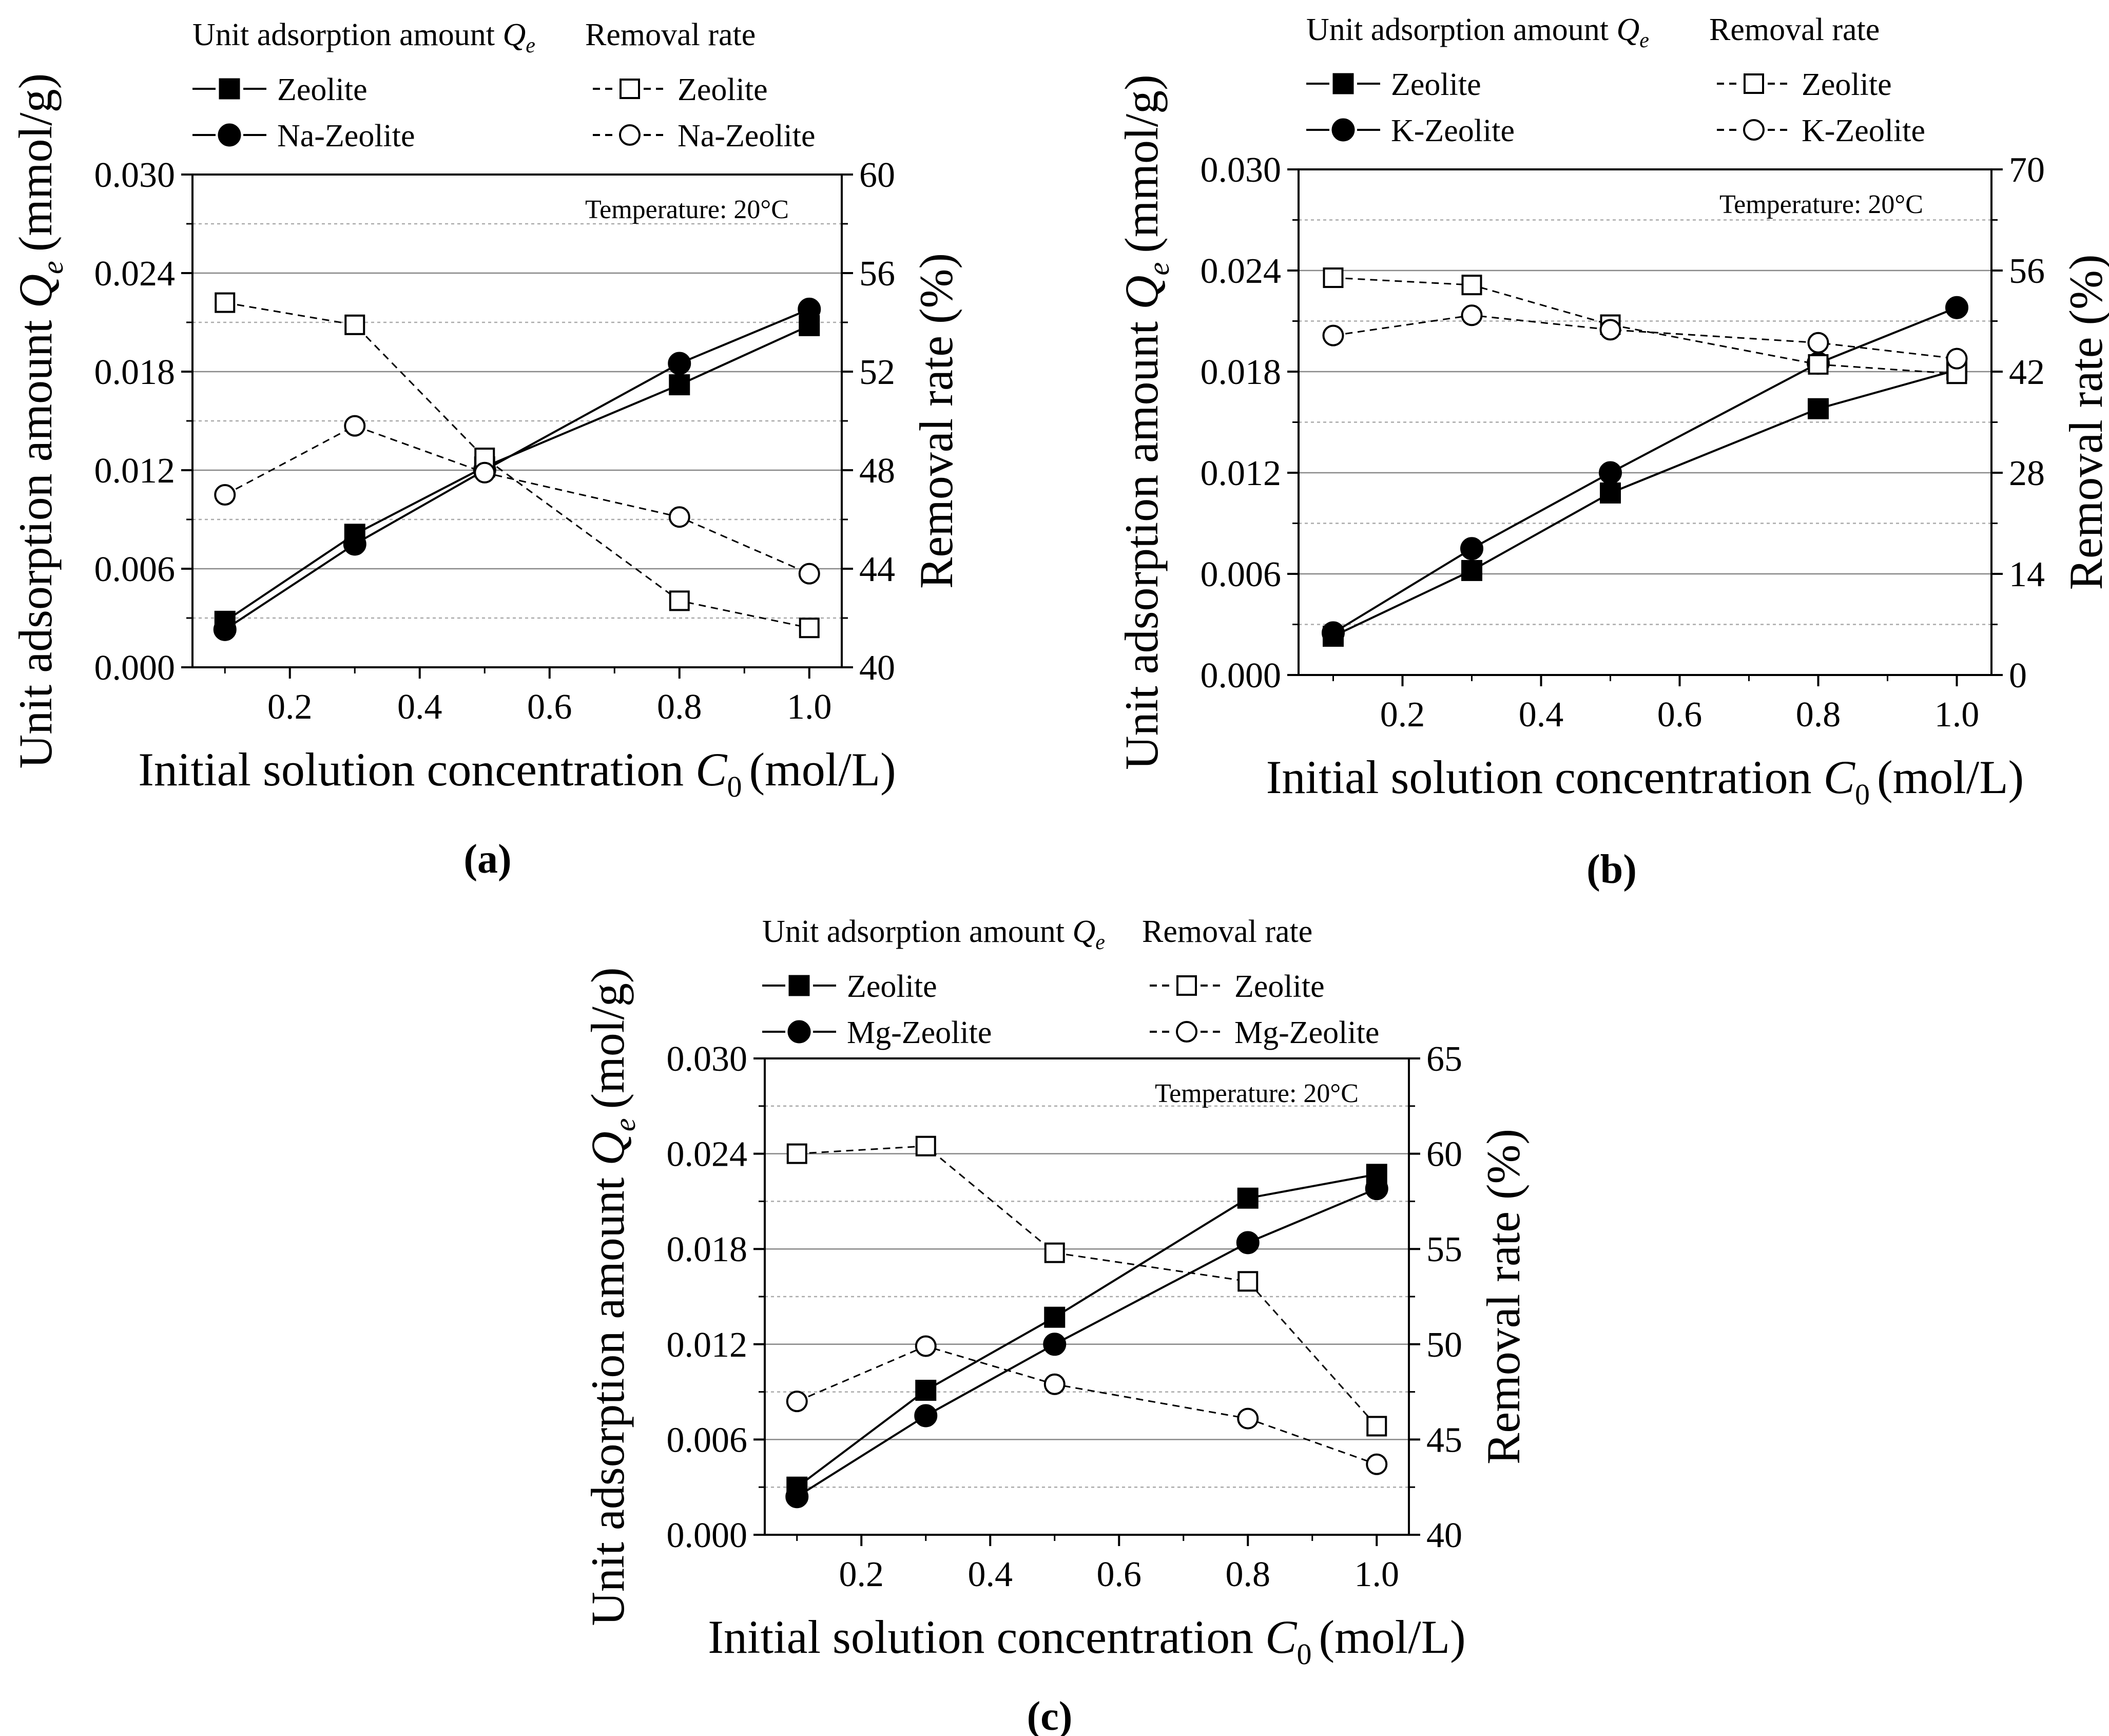  What do you see at coordinates (1050, 1715) in the screenshot?
I see `panel-label: (c)` at bounding box center [1050, 1715].